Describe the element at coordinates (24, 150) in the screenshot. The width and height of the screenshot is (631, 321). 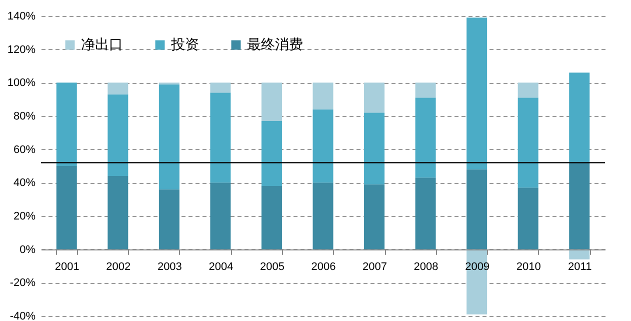
I see `y-tick-label: 60%` at that location.